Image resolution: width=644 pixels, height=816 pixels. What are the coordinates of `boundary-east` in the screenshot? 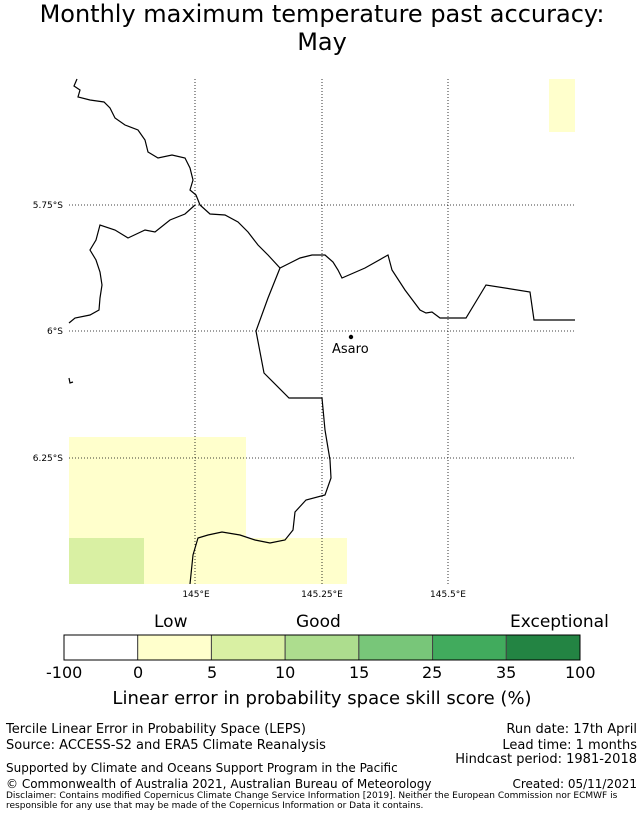 It's located at (260, 426).